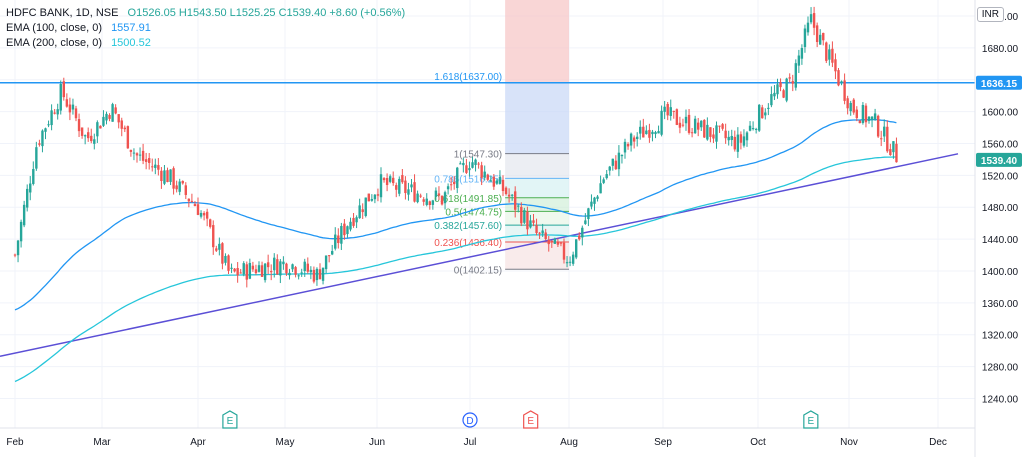 The width and height of the screenshot is (1024, 457). I want to click on fib-level-label: 0(1402.15), so click(478, 270).